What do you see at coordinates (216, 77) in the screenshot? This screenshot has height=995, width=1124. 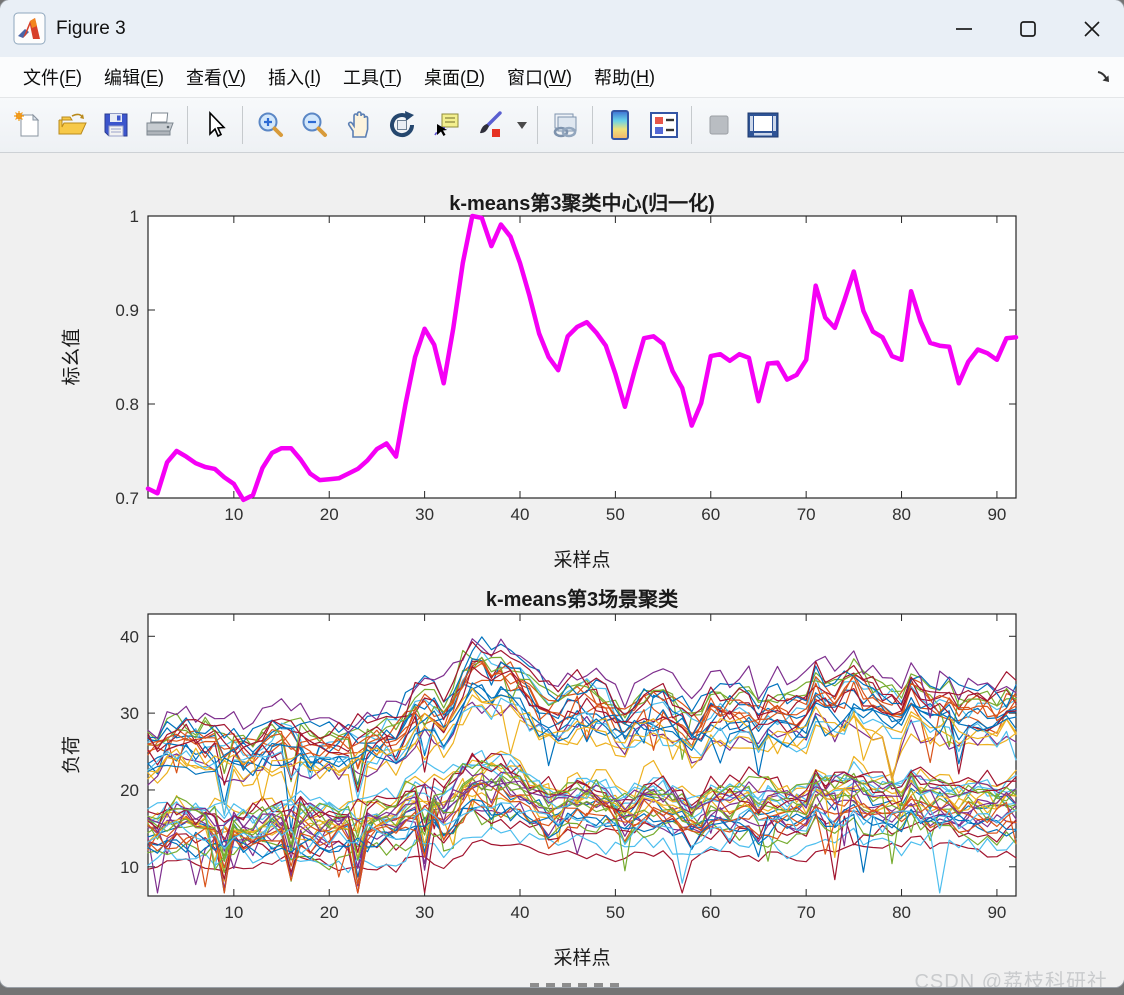 I see `menu-item-V: 查看(V)` at bounding box center [216, 77].